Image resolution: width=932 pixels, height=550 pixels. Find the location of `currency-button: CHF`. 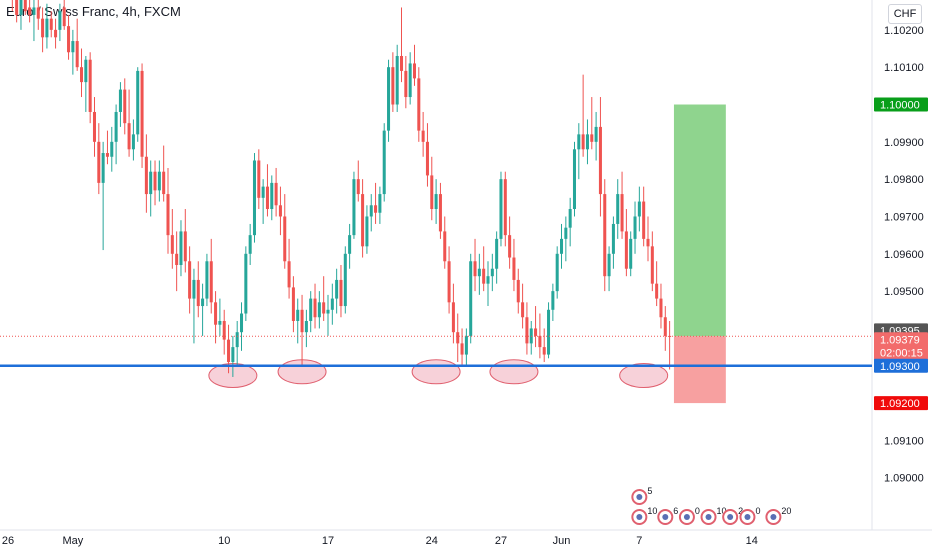

currency-button: CHF is located at coordinates (905, 14).